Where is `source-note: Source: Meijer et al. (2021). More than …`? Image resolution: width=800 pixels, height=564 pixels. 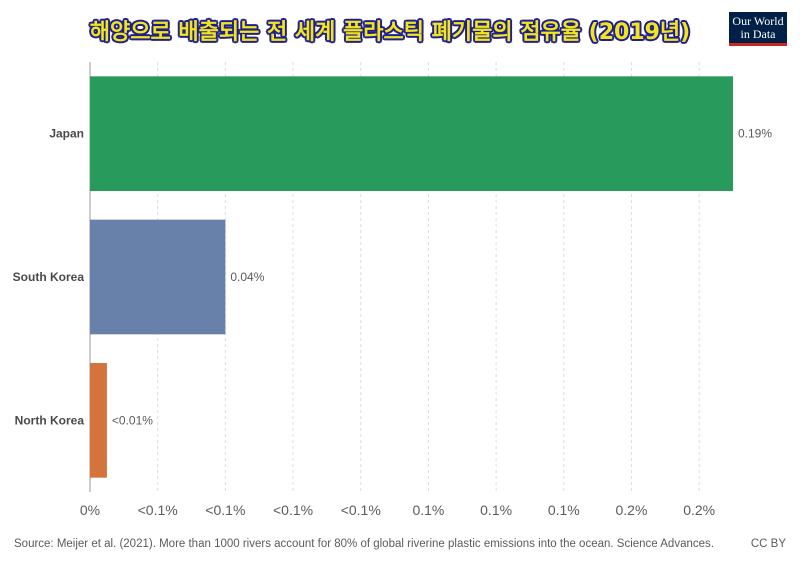 source-note: Source: Meijer et al. (2021). More than … is located at coordinates (364, 544).